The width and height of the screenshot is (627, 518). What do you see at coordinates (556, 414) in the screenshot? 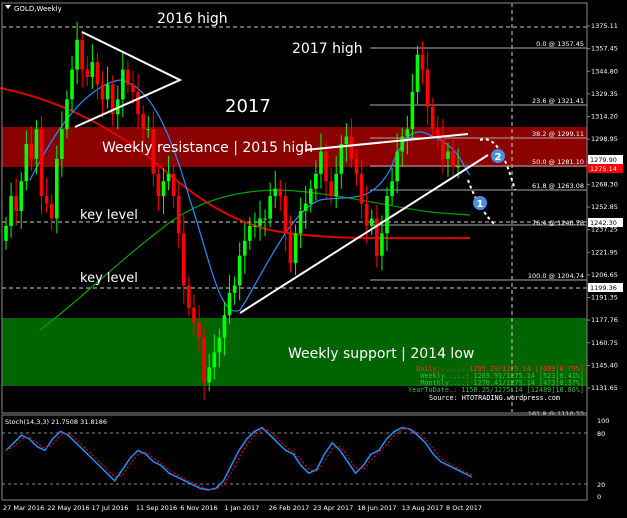
I see `svg-text: 161.8 @ 1110.33` at bounding box center [556, 414].